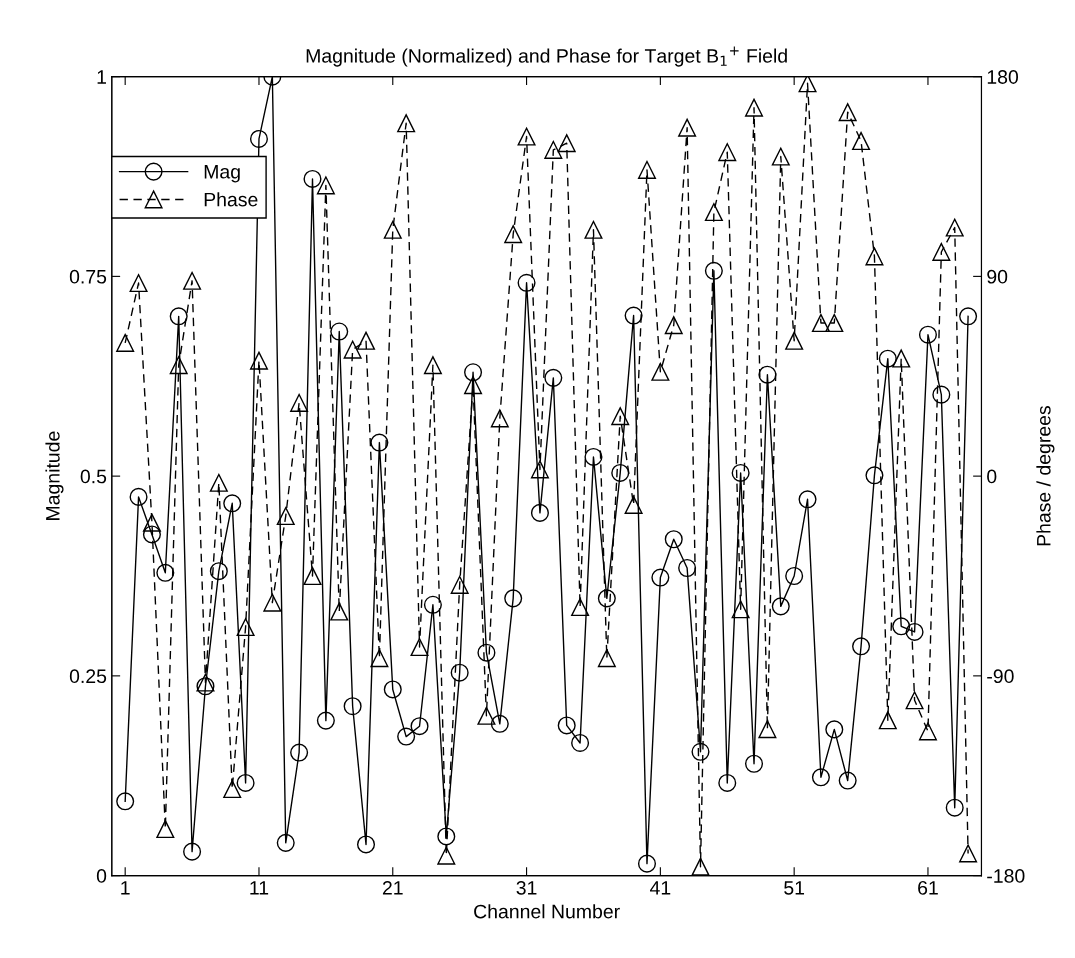  Describe the element at coordinates (231, 199) in the screenshot. I see `legend-label: Phase` at that location.